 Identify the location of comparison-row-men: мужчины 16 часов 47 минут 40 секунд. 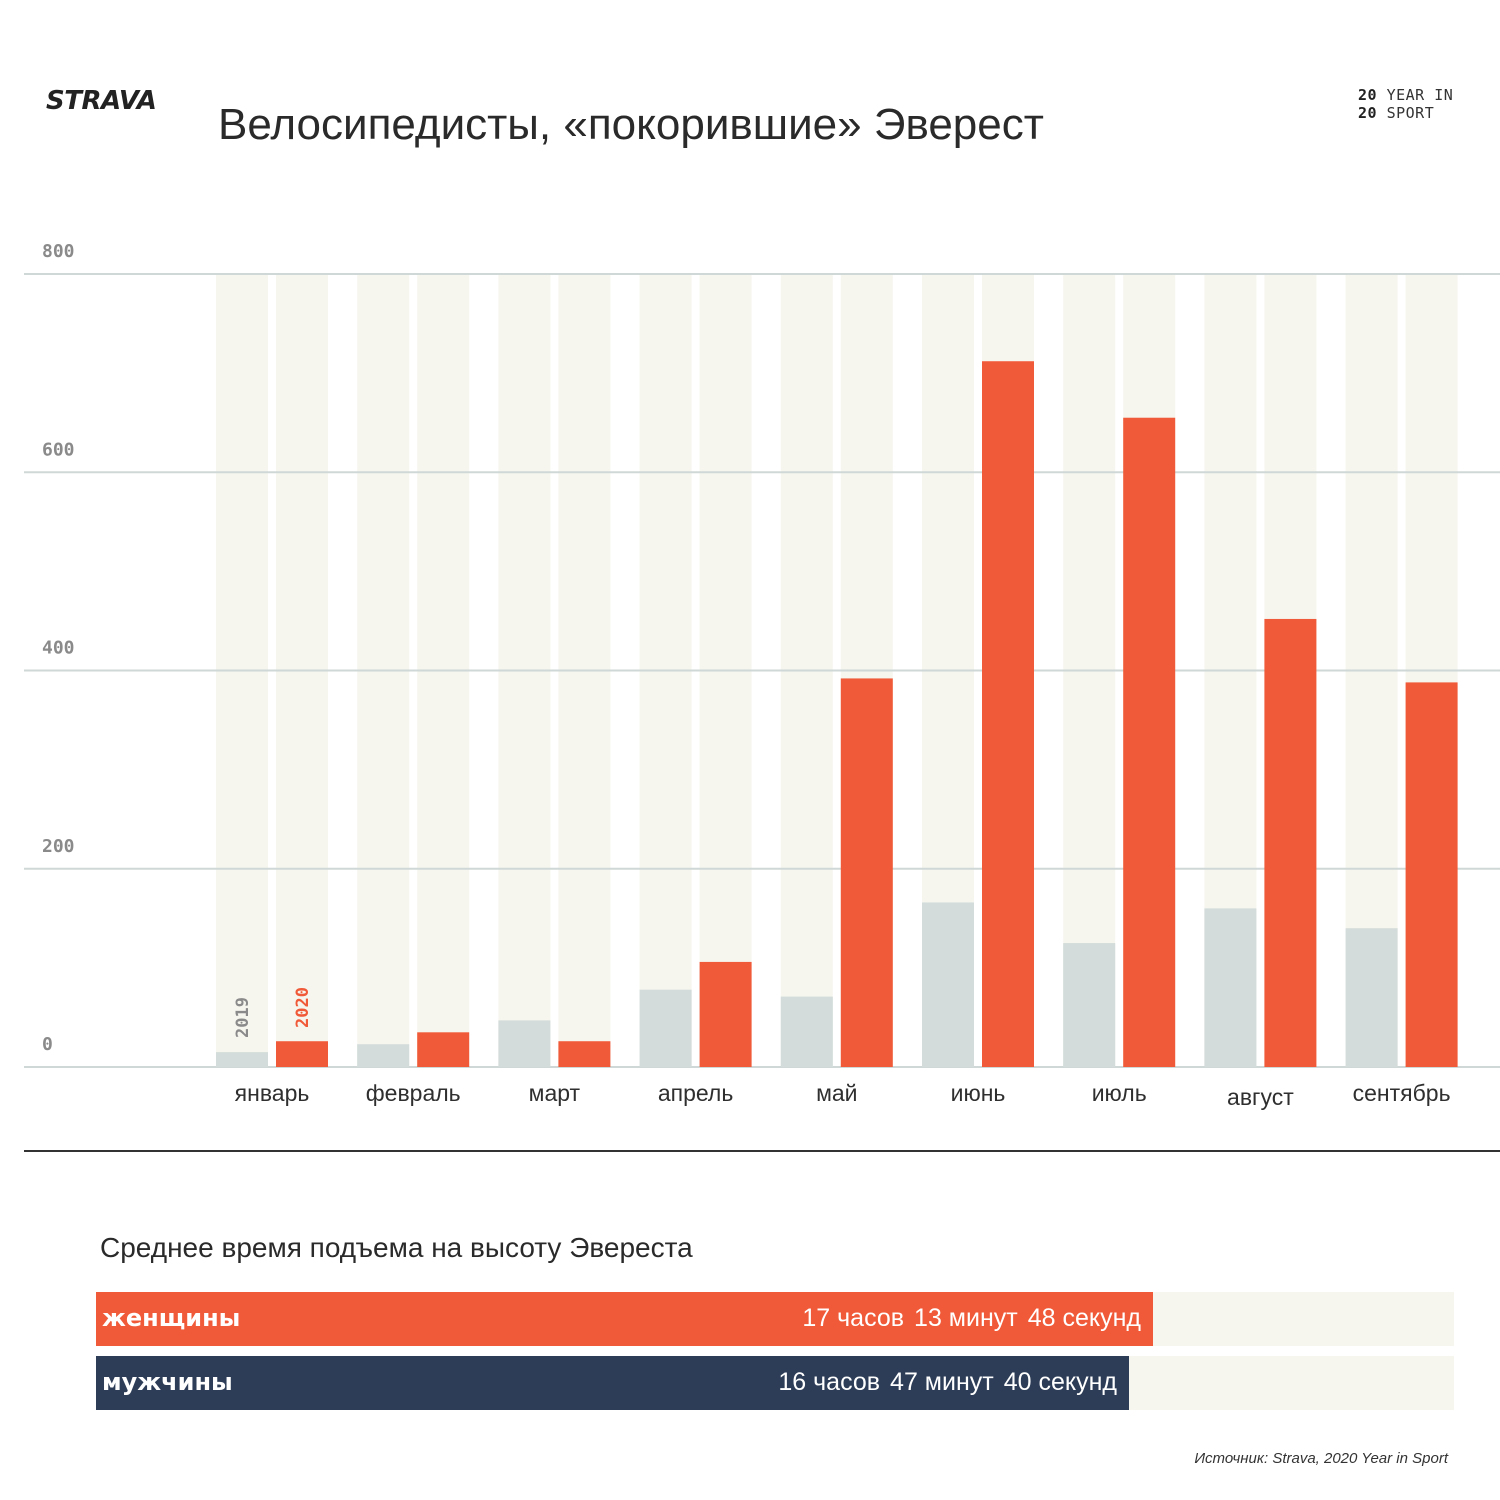
(775, 1383).